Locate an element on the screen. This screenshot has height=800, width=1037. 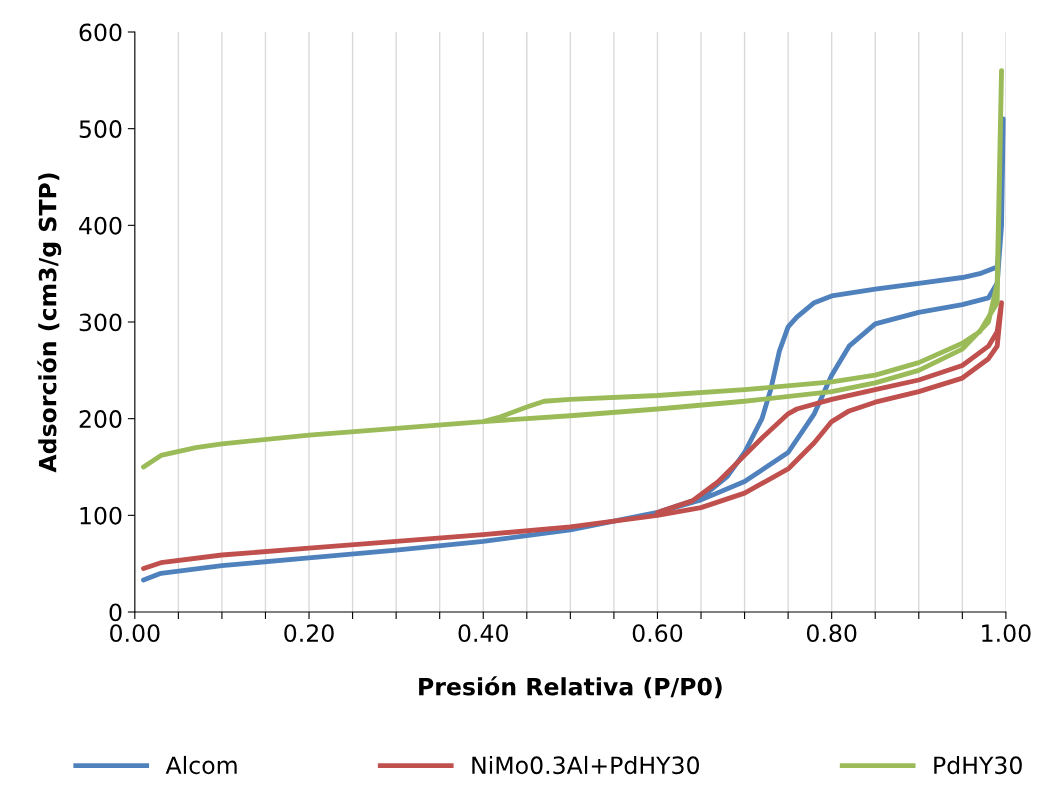
y-tick-label: 600 is located at coordinates (100, 32).